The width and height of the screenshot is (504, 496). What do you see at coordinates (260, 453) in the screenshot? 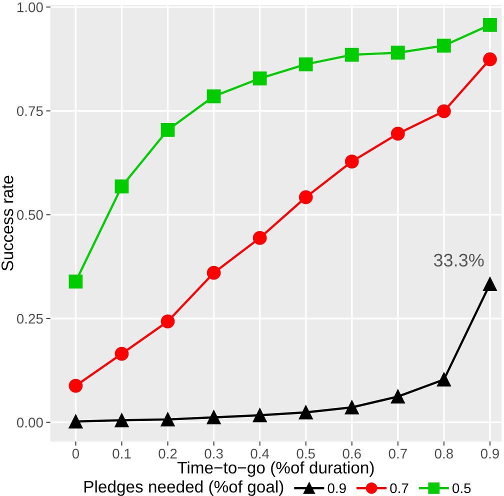
I see `x-tick-label: 0.4` at bounding box center [260, 453].